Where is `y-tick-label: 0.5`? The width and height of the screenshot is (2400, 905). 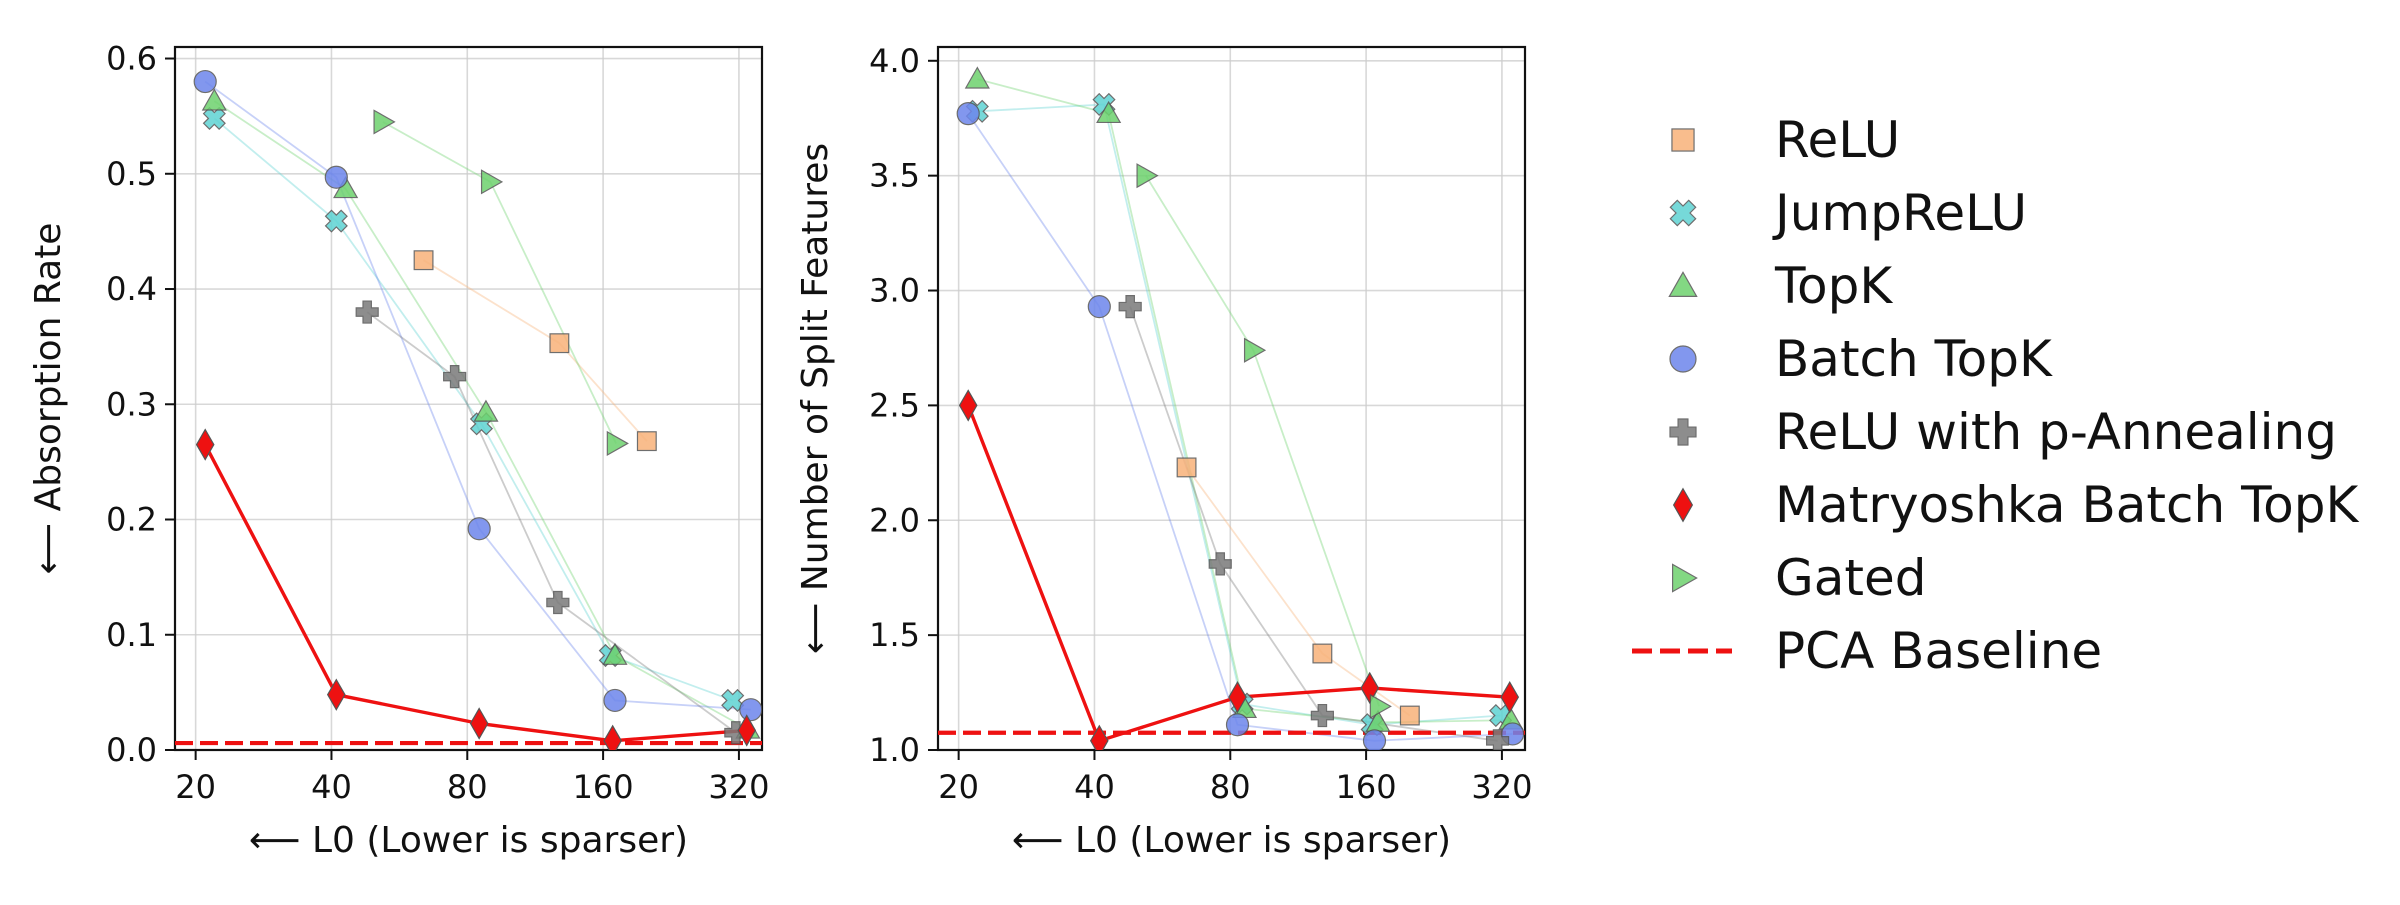
y-tick-label: 0.5 is located at coordinates (131, 174).